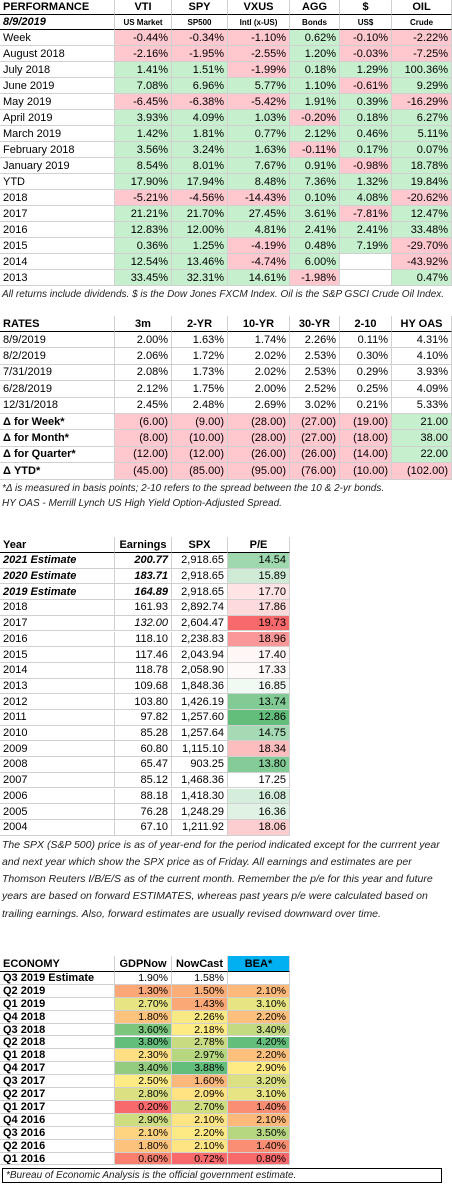 This screenshot has width=452, height=1198. What do you see at coordinates (200, 561) in the screenshot?
I see `value-cell: 2,918.65` at bounding box center [200, 561].